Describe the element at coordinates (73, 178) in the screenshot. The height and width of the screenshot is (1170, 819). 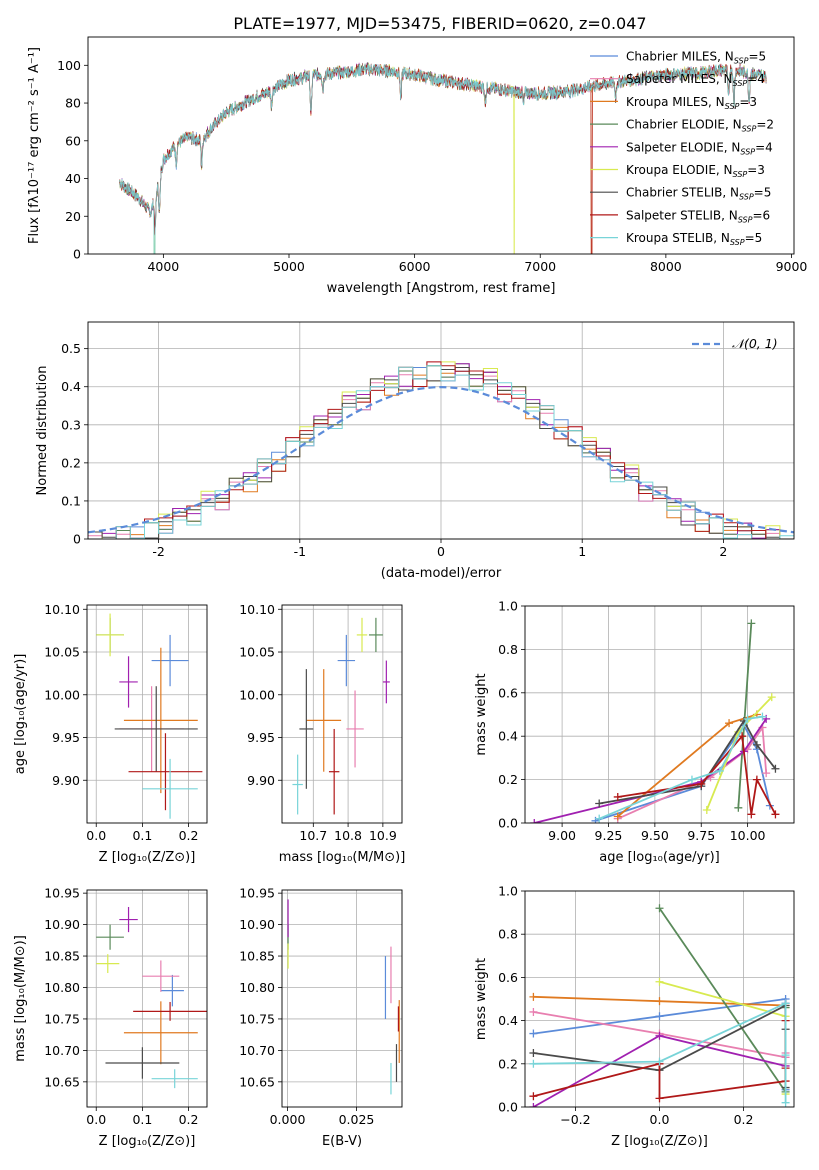
I see `y-tick-label: 40` at that location.